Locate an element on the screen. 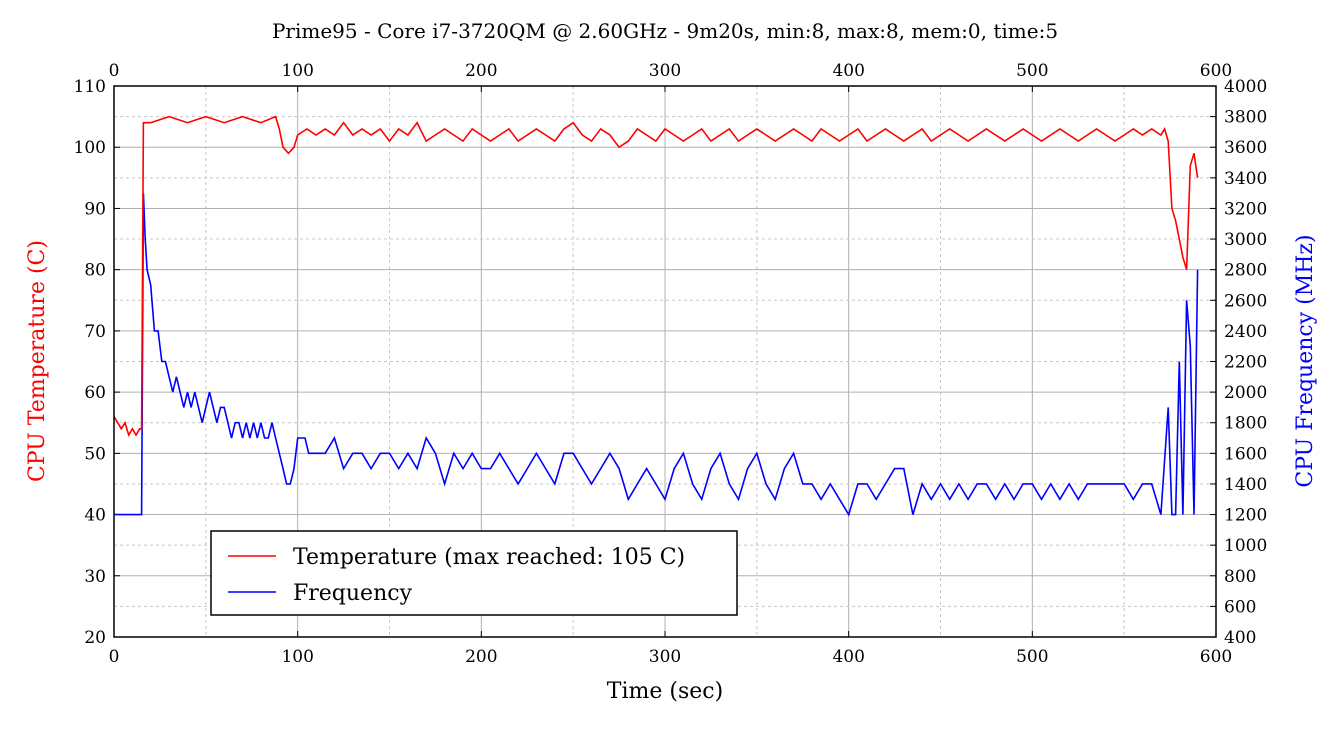  y-right-tick-label: 2000 is located at coordinates (1245, 393).